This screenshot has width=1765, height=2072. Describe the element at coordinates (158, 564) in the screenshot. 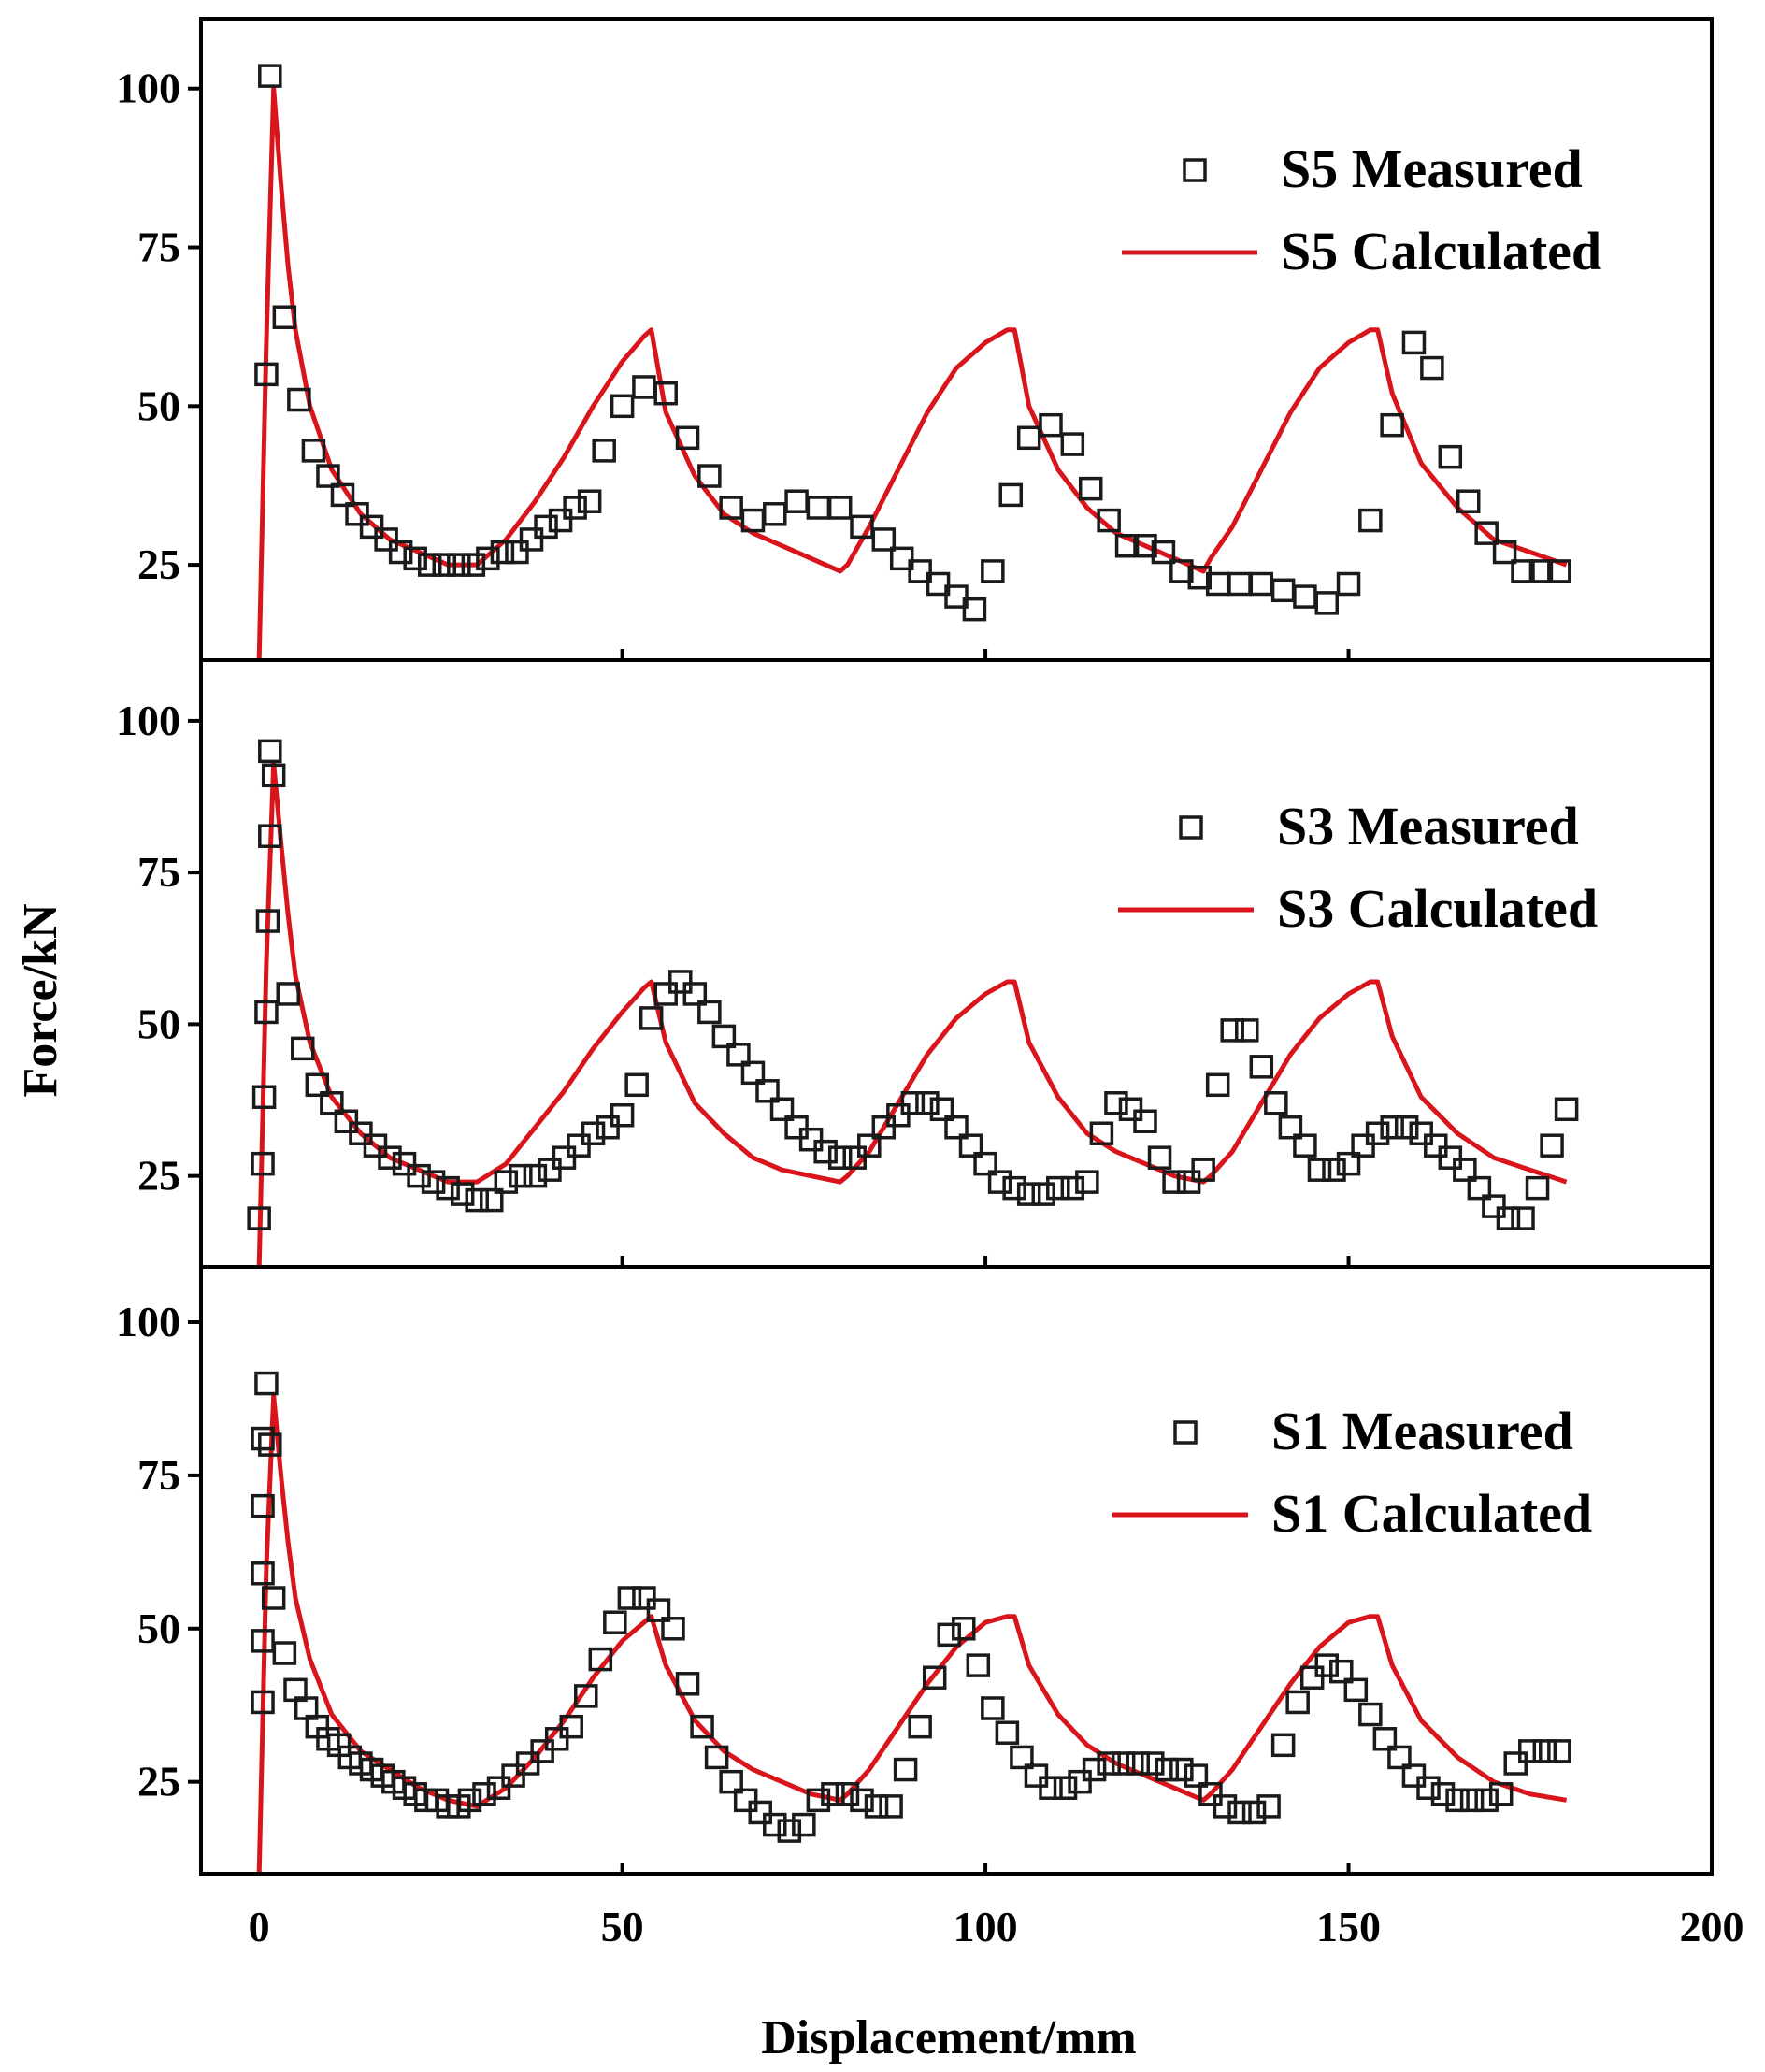

I see `y-tick-label-s5-25: 25` at that location.